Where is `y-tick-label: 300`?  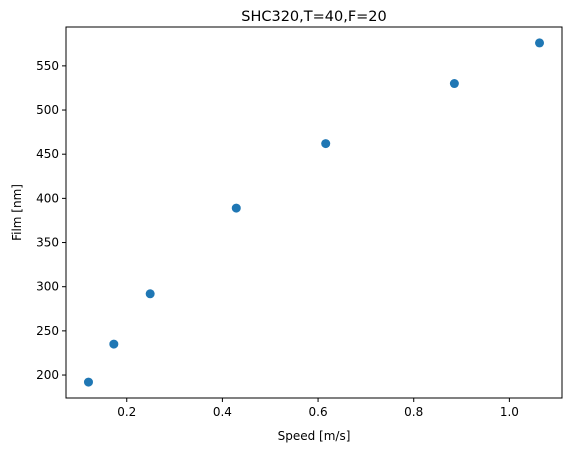 y-tick-label: 300 is located at coordinates (47, 287).